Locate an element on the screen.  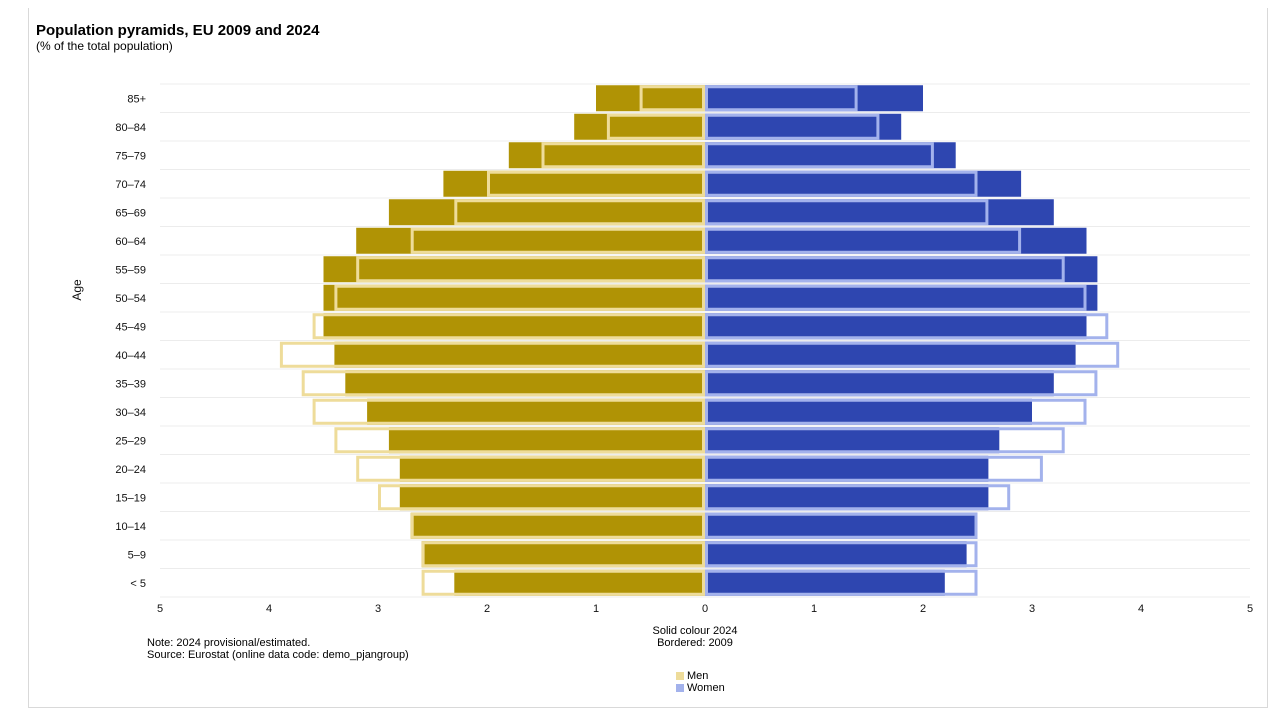
x-axis-title-line1: Solid colour 2024 is located at coordinates (695, 631).